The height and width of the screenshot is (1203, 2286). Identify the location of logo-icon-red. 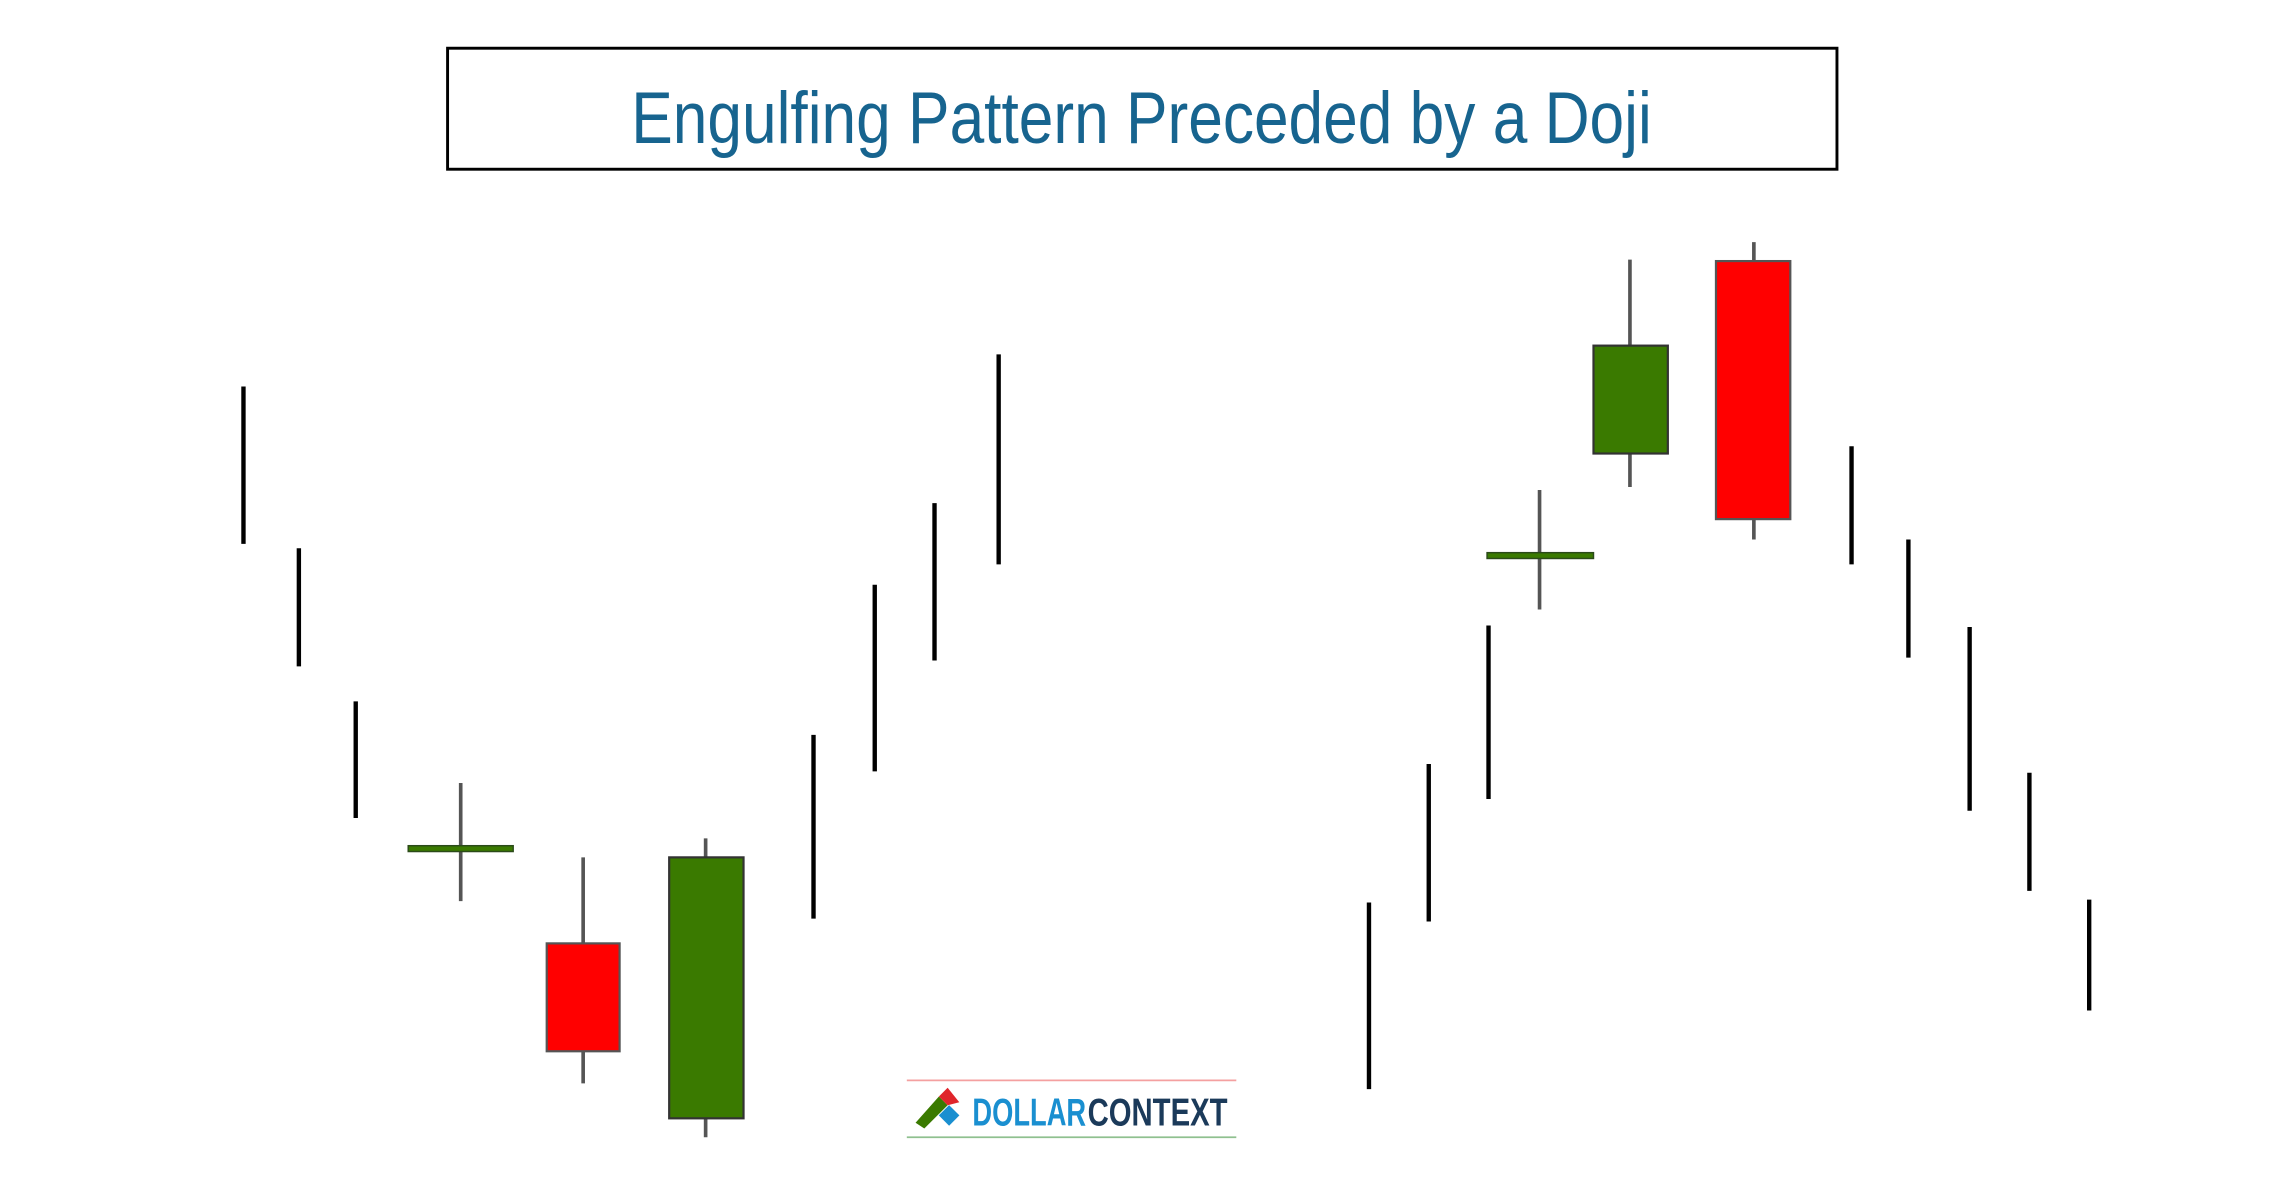
(949, 1096).